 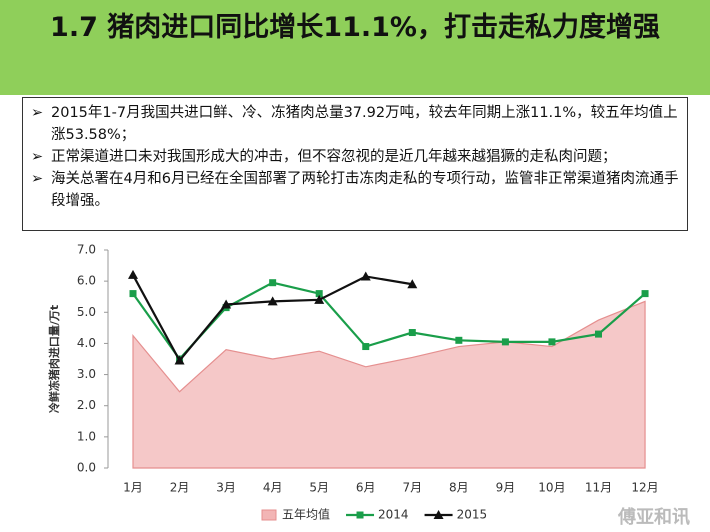 What do you see at coordinates (459, 488) in the screenshot?
I see `x-tick-label: 8月` at bounding box center [459, 488].